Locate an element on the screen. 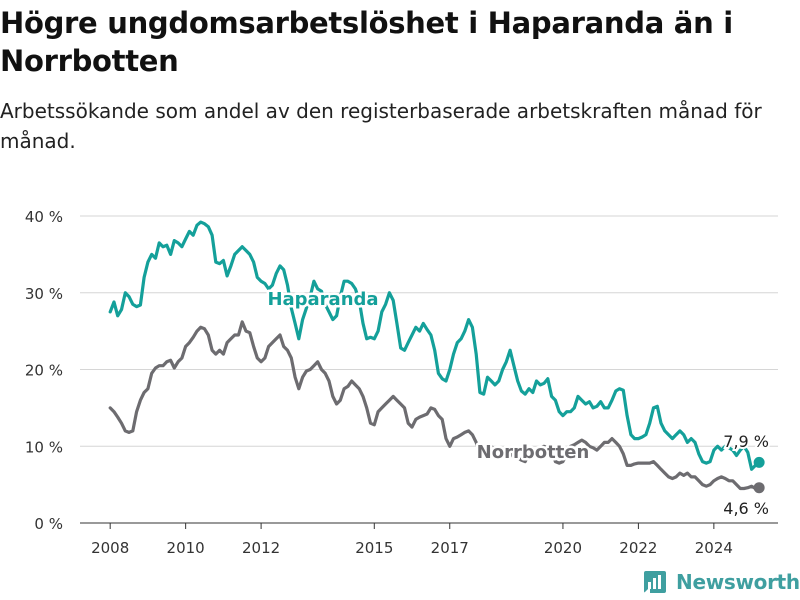 This screenshot has width=800, height=600. x-axis-ticks: 2008 2010 2012 2015 2017 2020 2022 2024 is located at coordinates (412, 540).